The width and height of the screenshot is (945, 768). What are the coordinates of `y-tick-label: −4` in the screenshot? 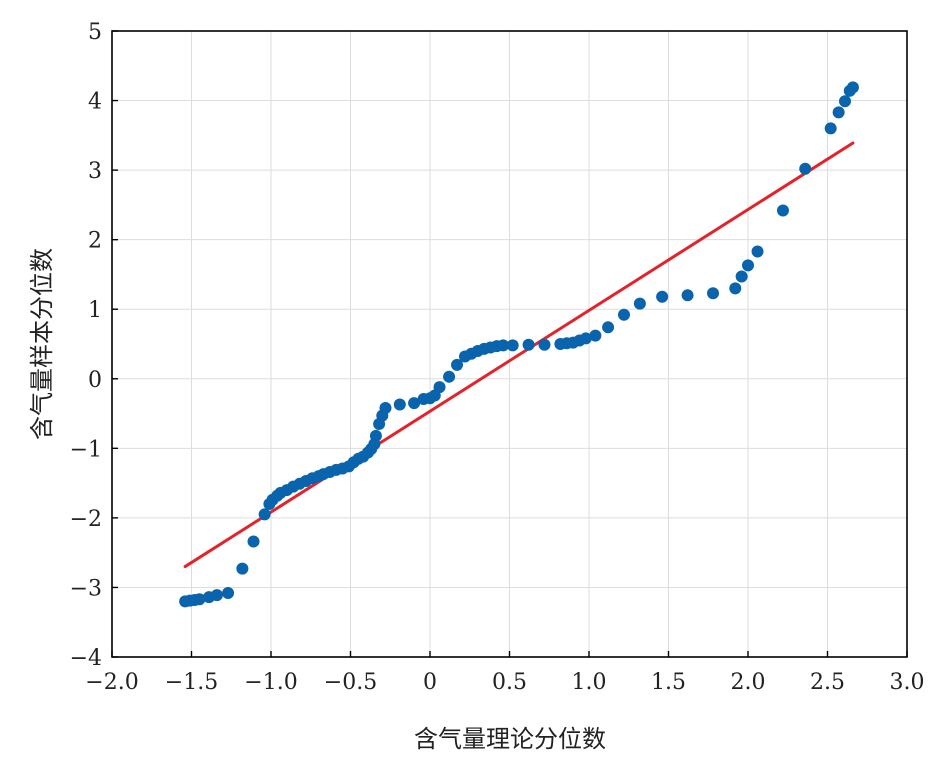 It's located at (86, 658).